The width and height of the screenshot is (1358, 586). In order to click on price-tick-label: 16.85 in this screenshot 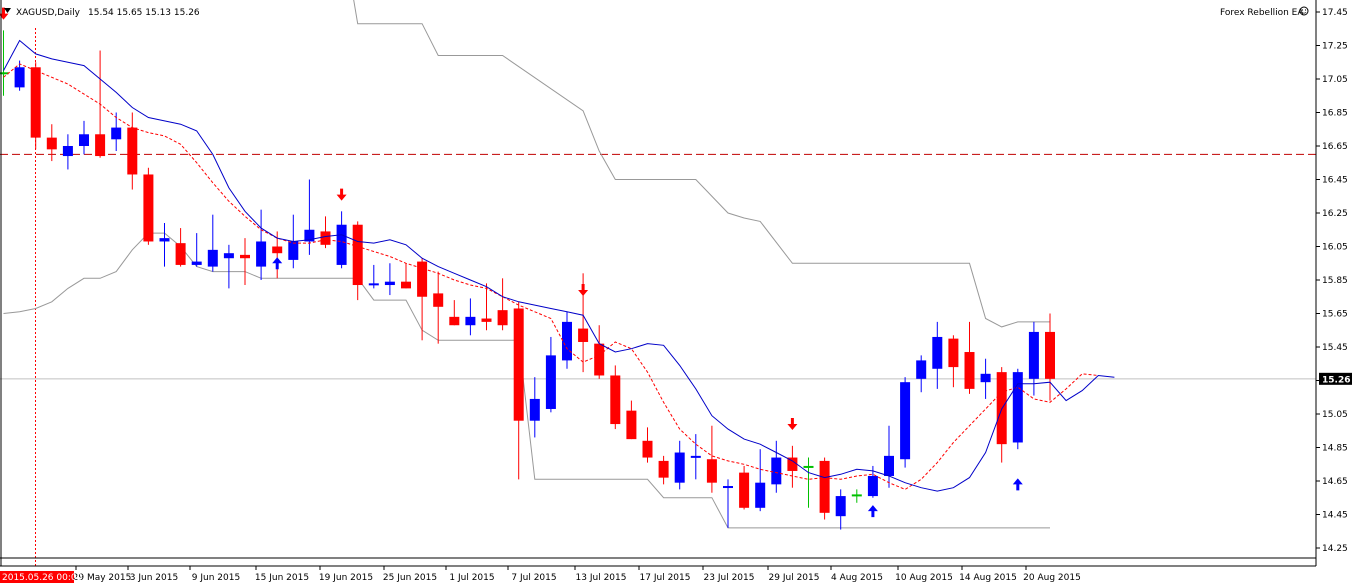, I will do `click(1335, 114)`.